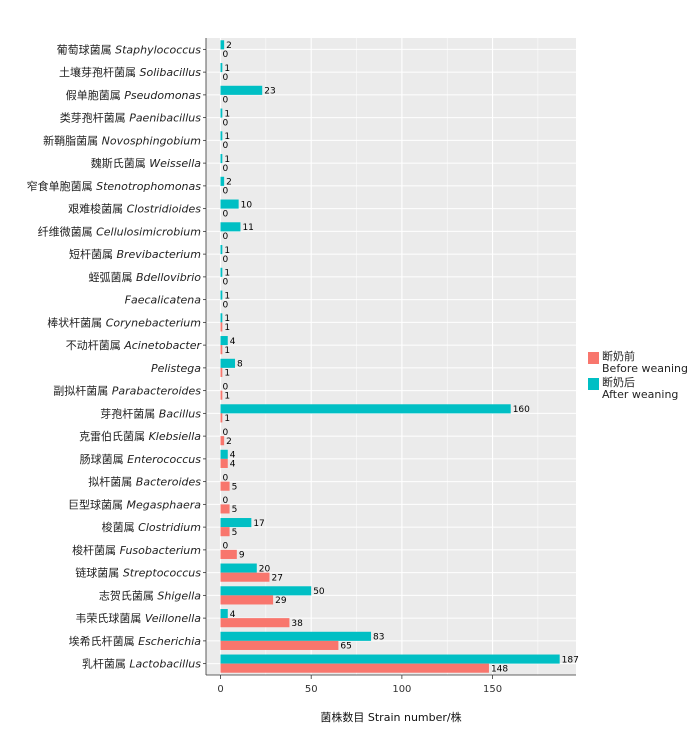 Image resolution: width=700 pixels, height=739 pixels. I want to click on data-label-after-weaning: 20, so click(265, 569).